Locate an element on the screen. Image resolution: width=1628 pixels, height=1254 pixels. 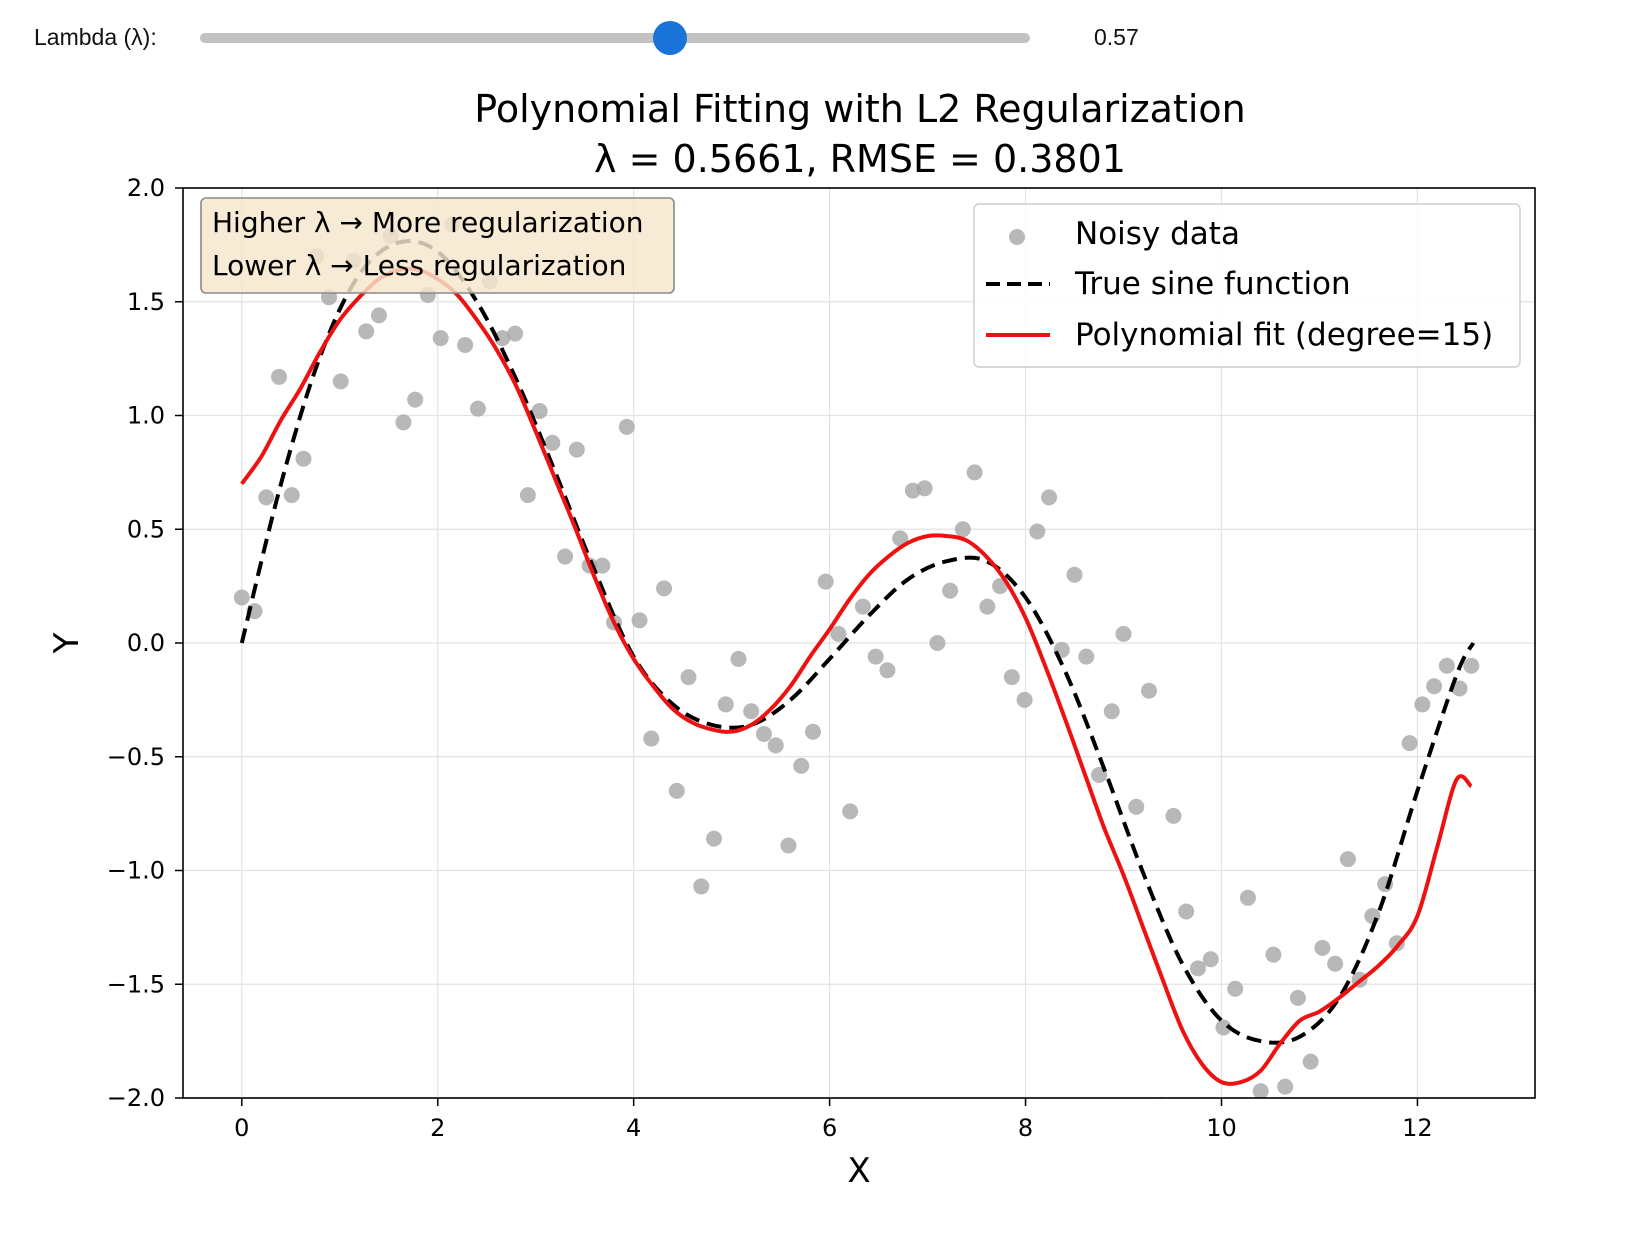
y-tick-label-1: −1.5 is located at coordinates (136, 984).